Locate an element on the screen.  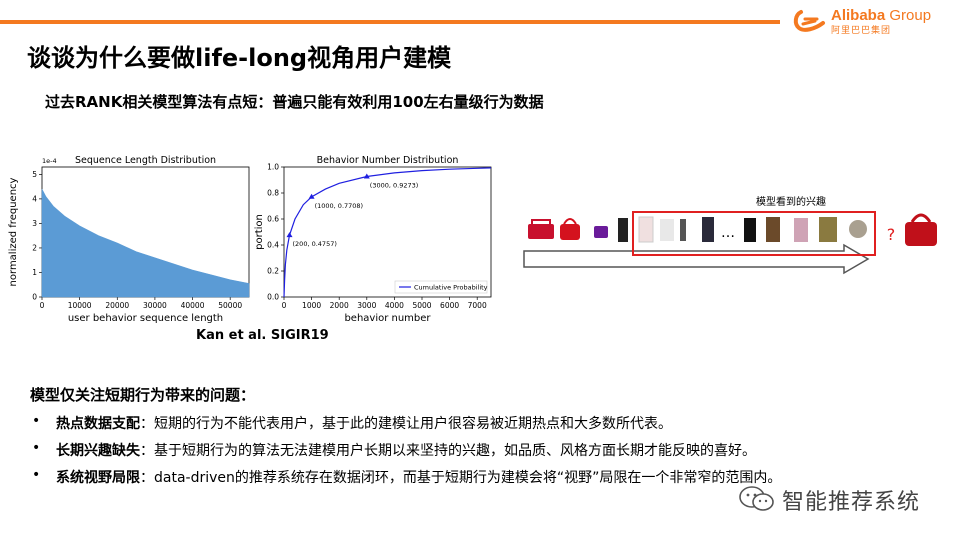
y-tick-label: 0.2 is located at coordinates (273, 271).